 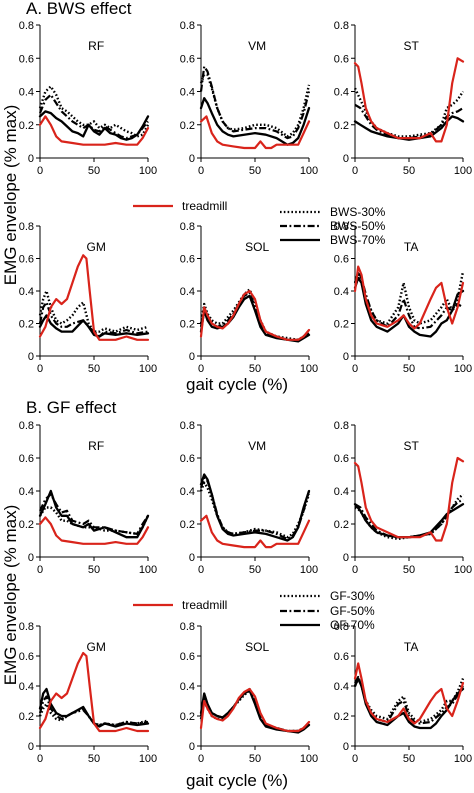 I want to click on x-tick-label-b-sol: 100, so click(x=309, y=759).